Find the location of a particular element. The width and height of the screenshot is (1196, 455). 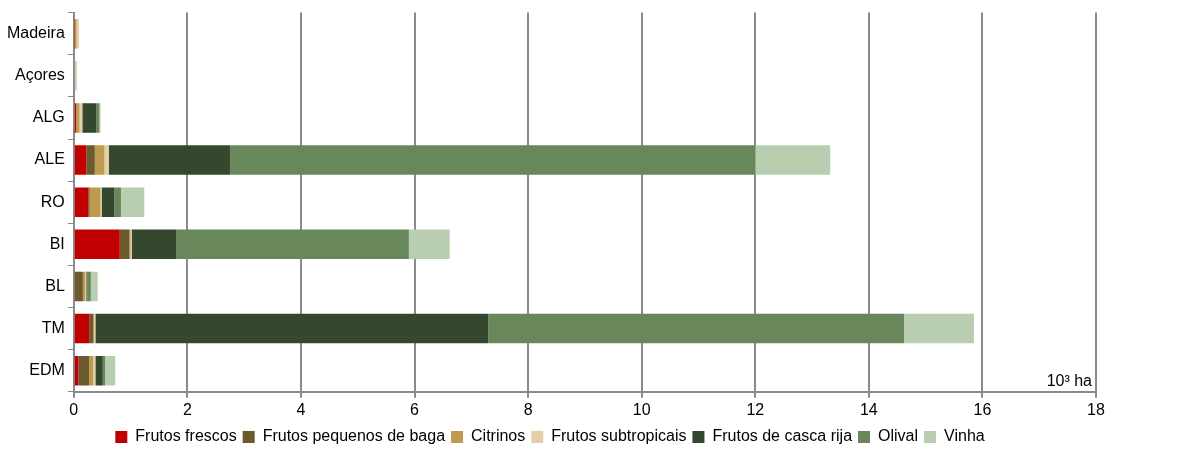

x-tick-label: 16 is located at coordinates (982, 409).